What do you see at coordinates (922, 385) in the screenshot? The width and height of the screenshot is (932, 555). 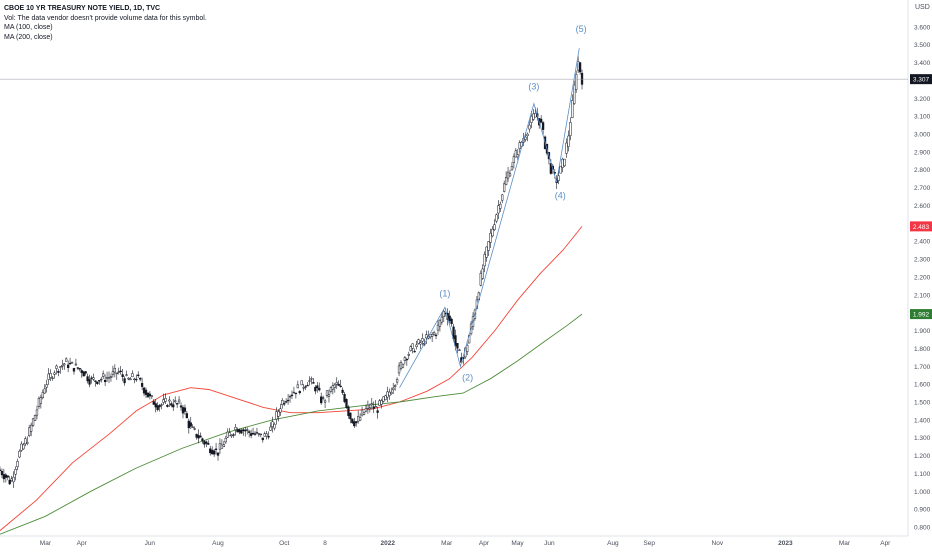 I see `y-axis-tick-label: 1.600` at bounding box center [922, 385].